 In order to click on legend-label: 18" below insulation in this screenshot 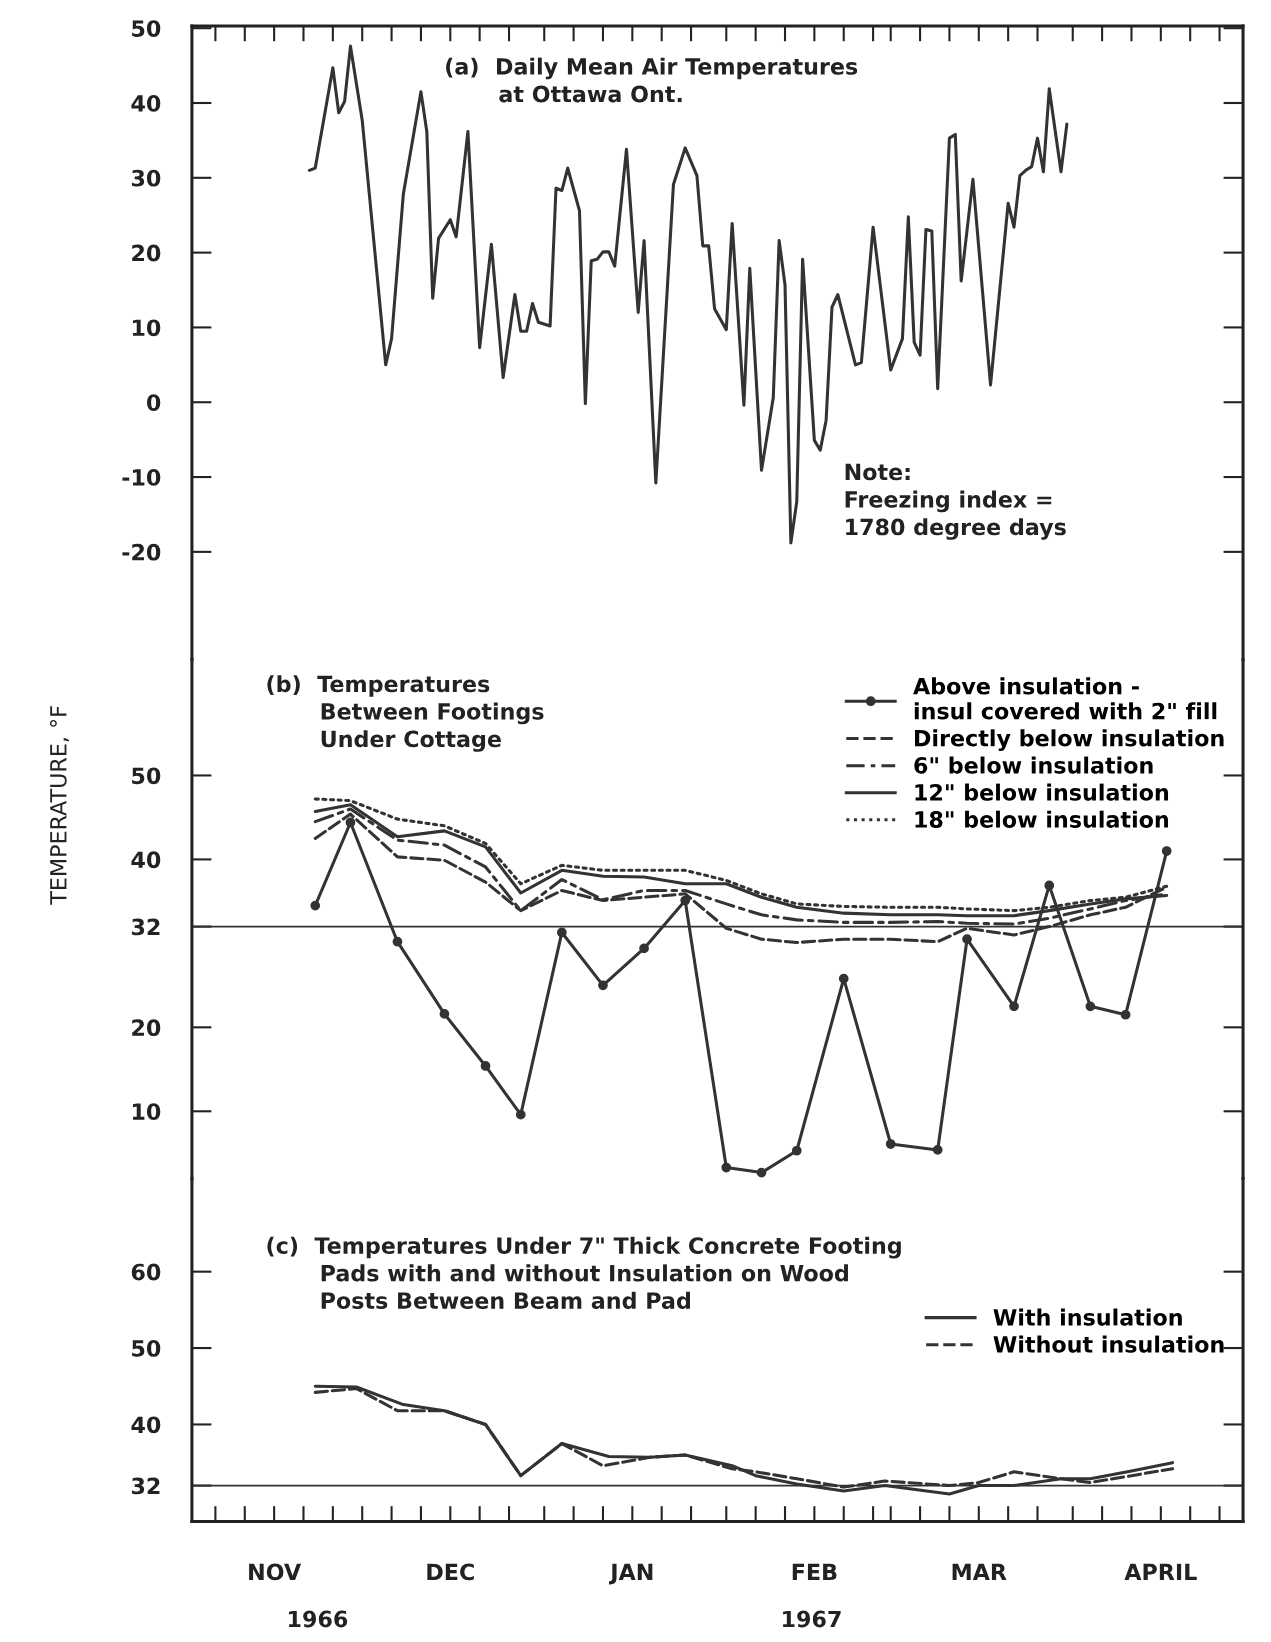, I will do `click(1042, 819)`.